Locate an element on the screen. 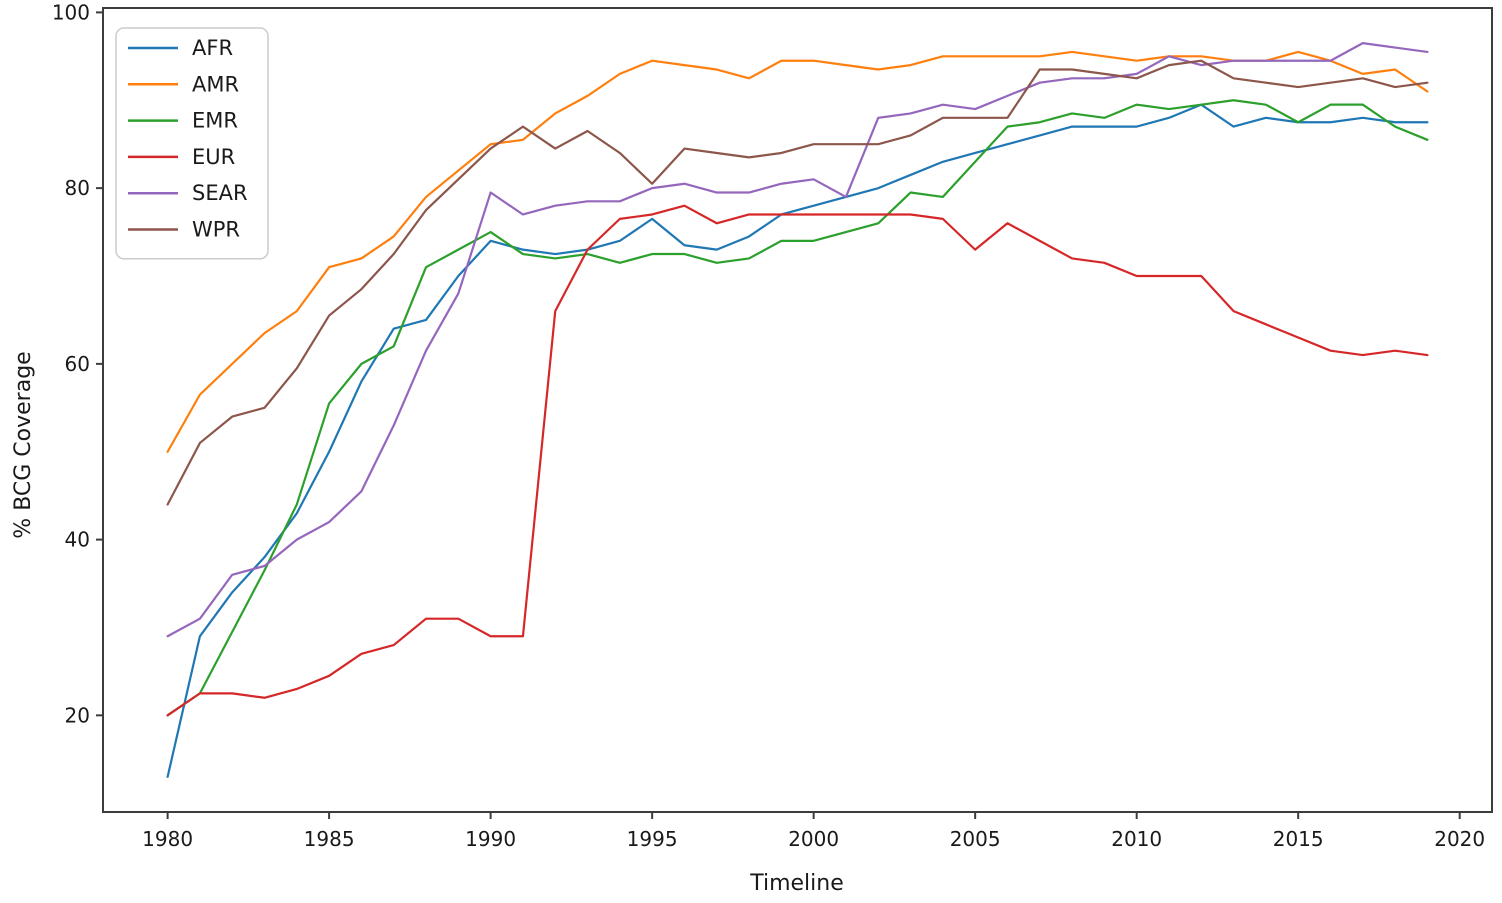  y-tick-label: 60 is located at coordinates (77, 364).